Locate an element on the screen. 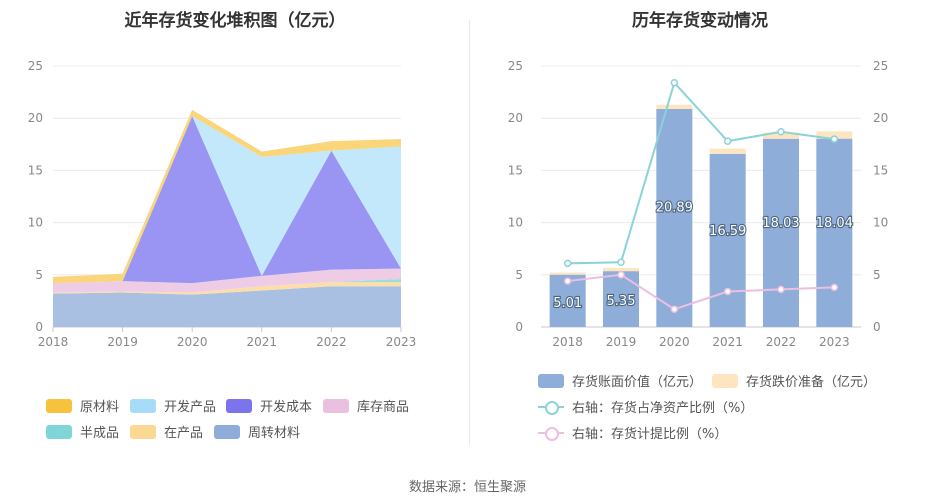 This screenshot has width=935, height=504. left-chart-title: 近年存货变化堆积图（亿元） is located at coordinates (235, 21).